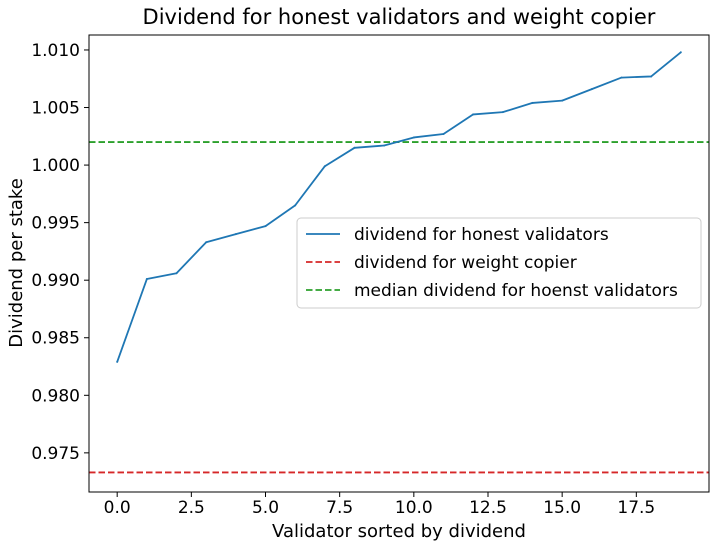 The width and height of the screenshot is (717, 548). What do you see at coordinates (562, 508) in the screenshot?
I see `x-tick-label: 15.0` at bounding box center [562, 508].